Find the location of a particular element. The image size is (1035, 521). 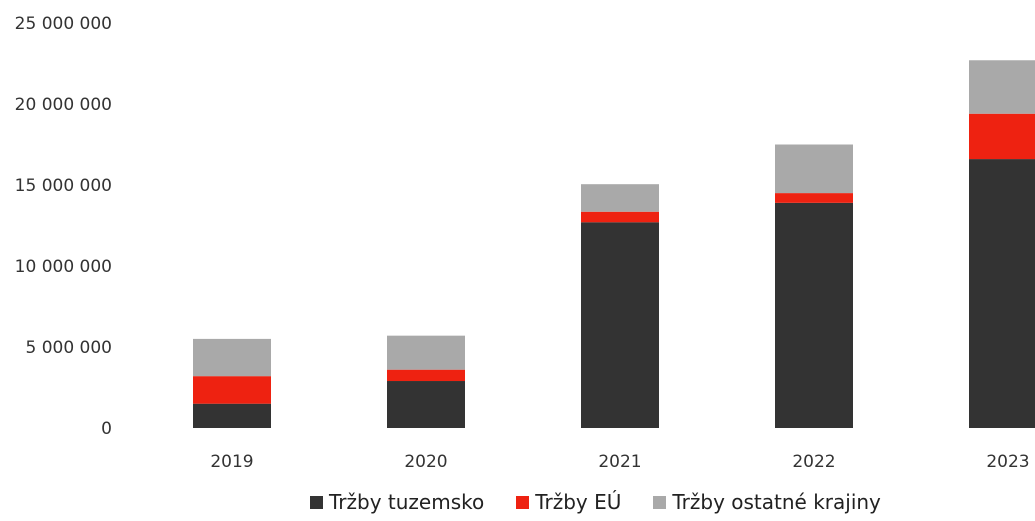

y-tick-label: 10 000 000 is located at coordinates (63, 267).